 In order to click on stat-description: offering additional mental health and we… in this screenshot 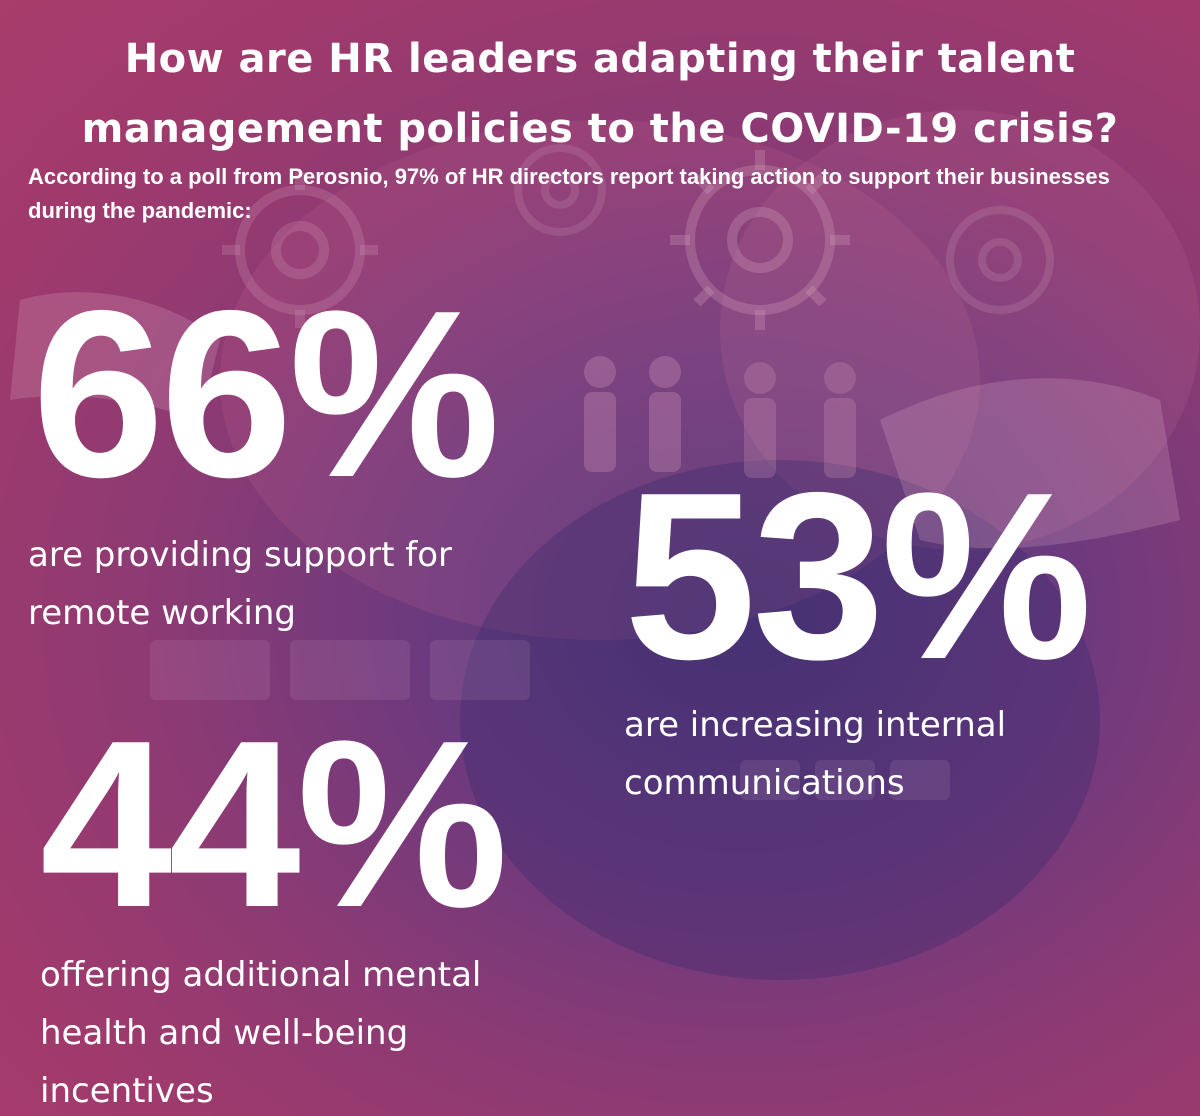, I will do `click(330, 1031)`.